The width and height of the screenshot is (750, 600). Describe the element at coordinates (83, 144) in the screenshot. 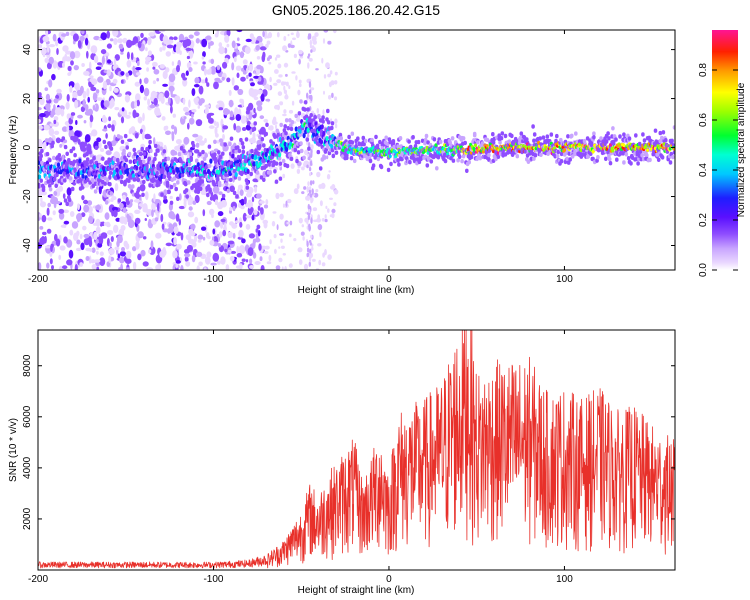

I see `heatmap-cell-1911` at that location.